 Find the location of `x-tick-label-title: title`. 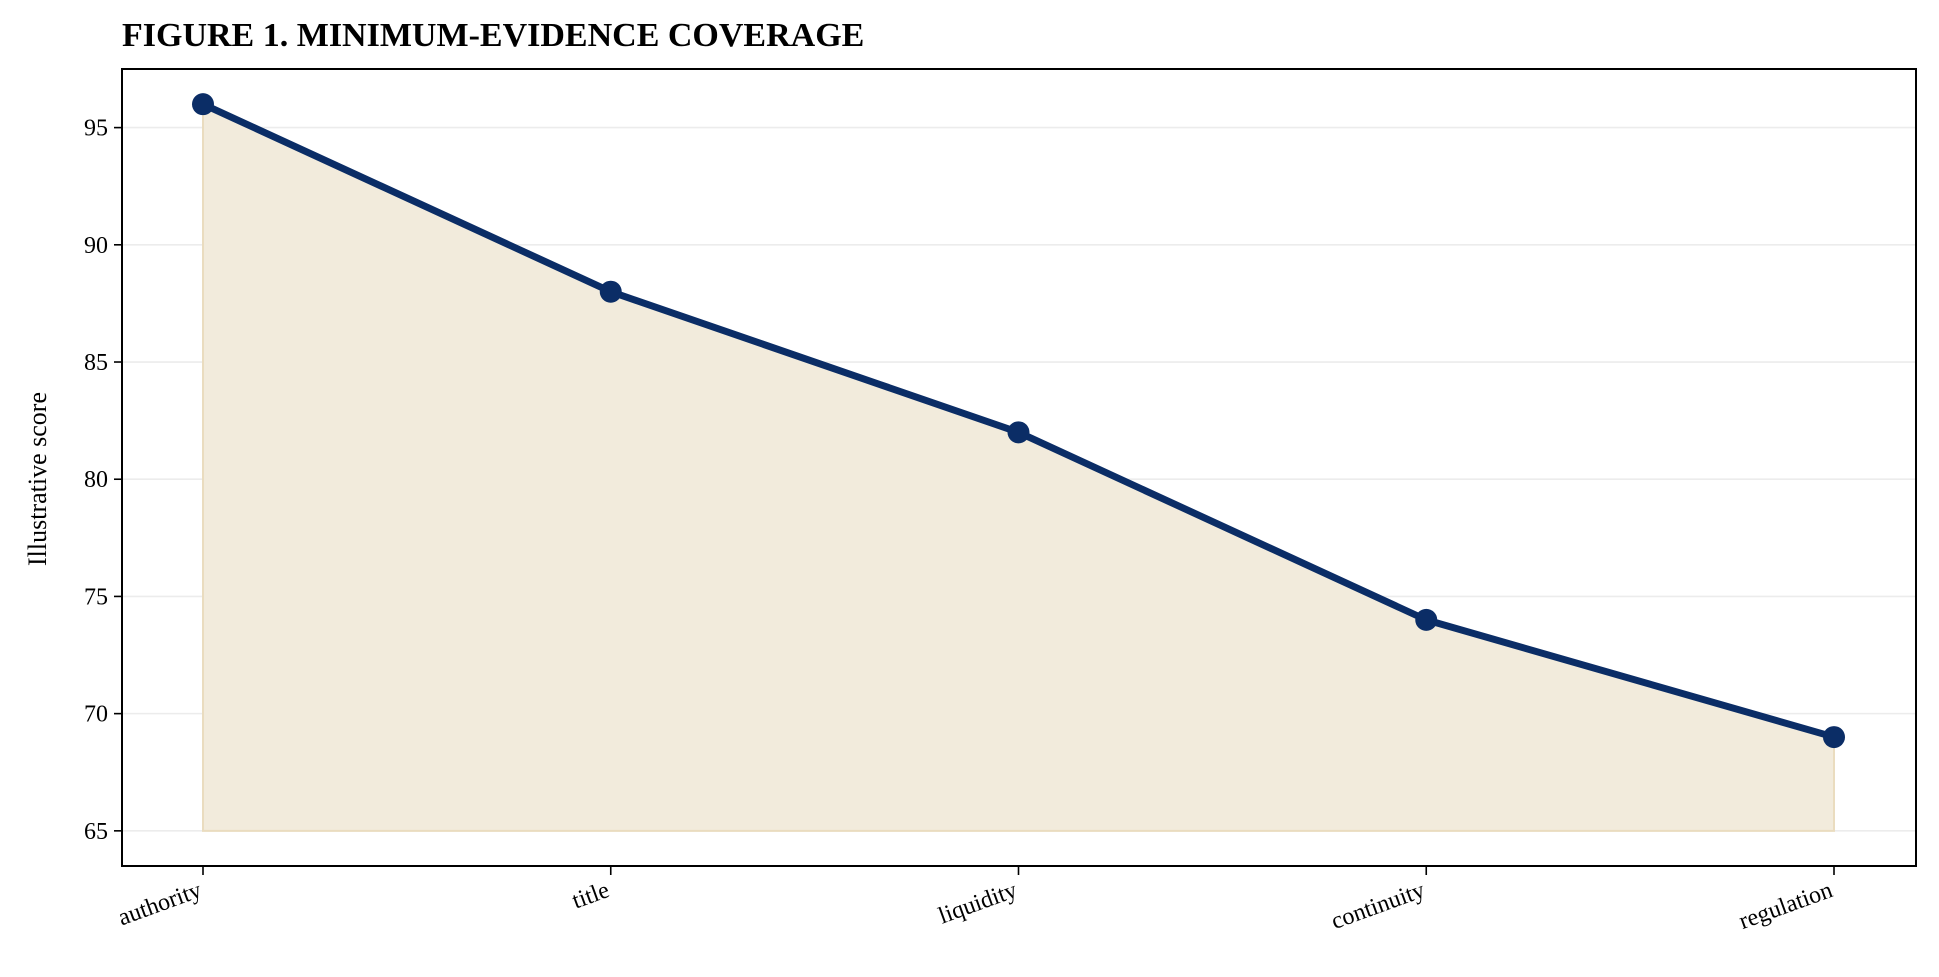

x-tick-label-title: title is located at coordinates (591, 895).